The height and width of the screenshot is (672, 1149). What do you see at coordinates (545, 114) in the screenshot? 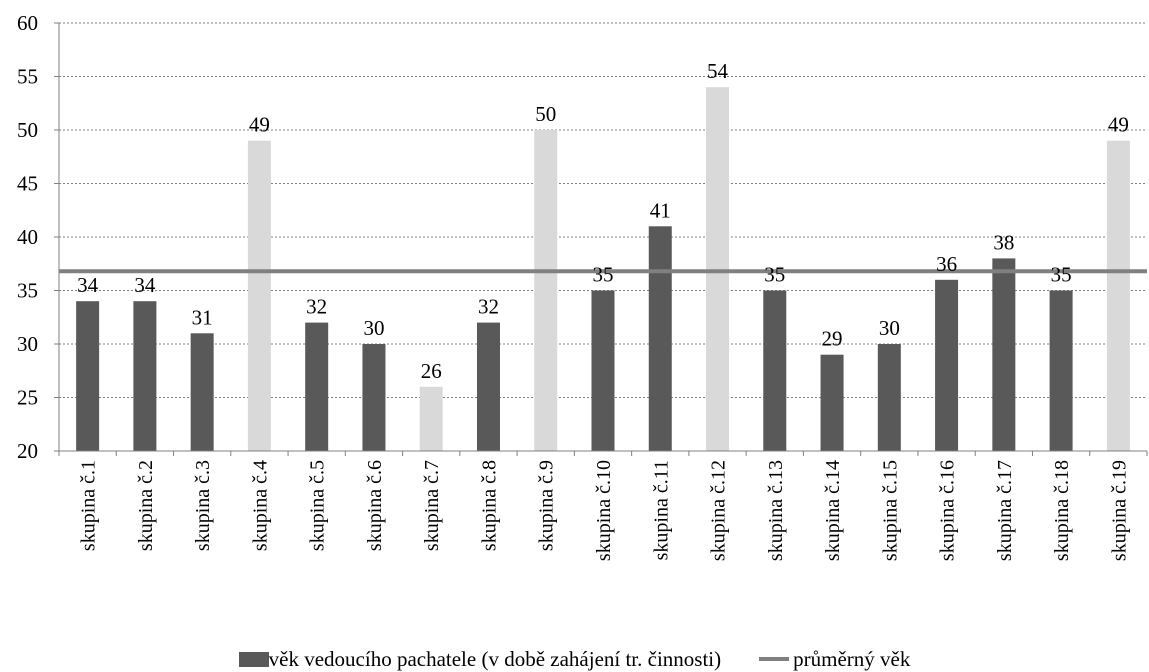
I see `data-label: 50` at bounding box center [545, 114].